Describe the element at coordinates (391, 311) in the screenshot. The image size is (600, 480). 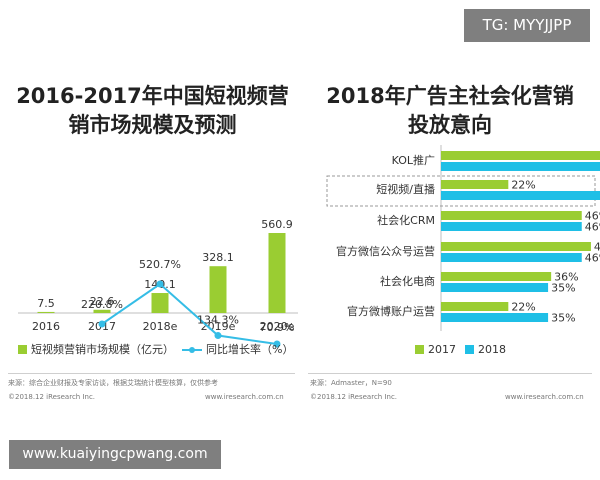
I see `category-label: 官方微博账户运营` at that location.